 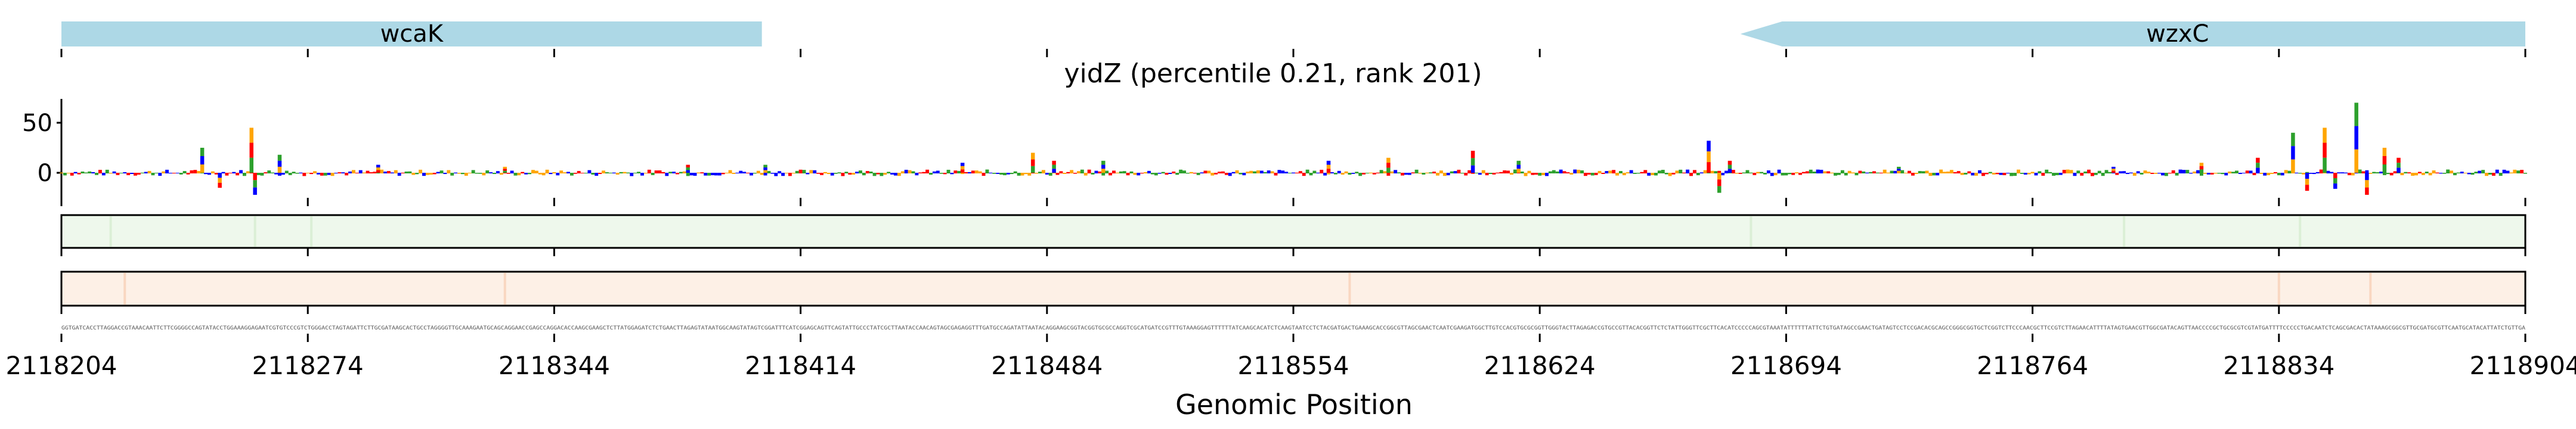 What do you see at coordinates (37, 123) in the screenshot?
I see `y-tick-label-50: 50` at bounding box center [37, 123].